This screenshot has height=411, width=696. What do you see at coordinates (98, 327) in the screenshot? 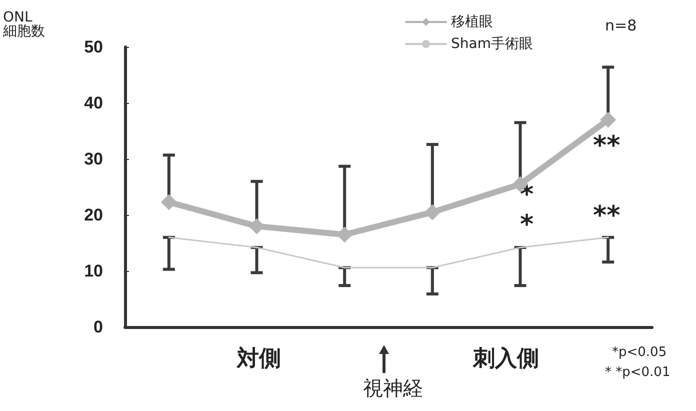
I see `y-tick-label: 0` at bounding box center [98, 327].